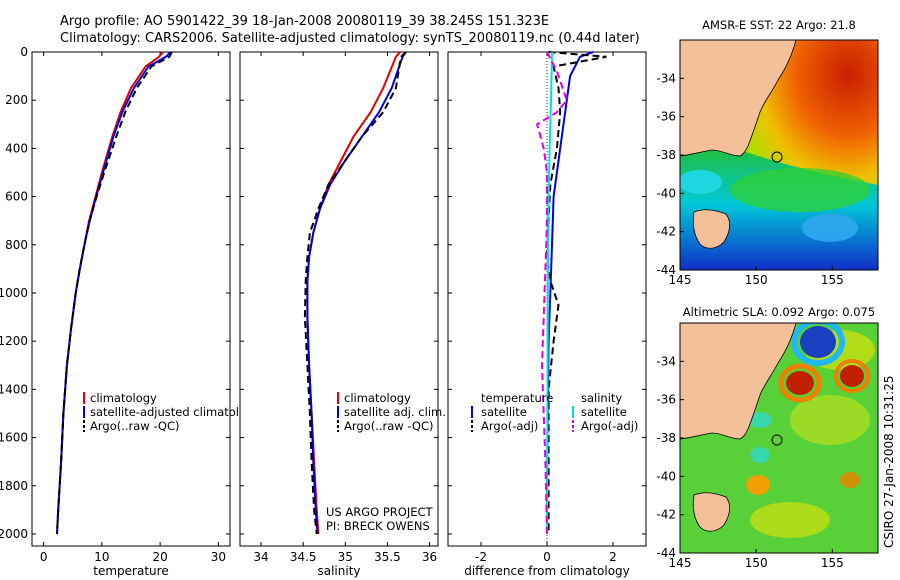 This screenshot has height=580, width=900. I want to click on amsr-sst-ytick-label: -42, so click(666, 232).